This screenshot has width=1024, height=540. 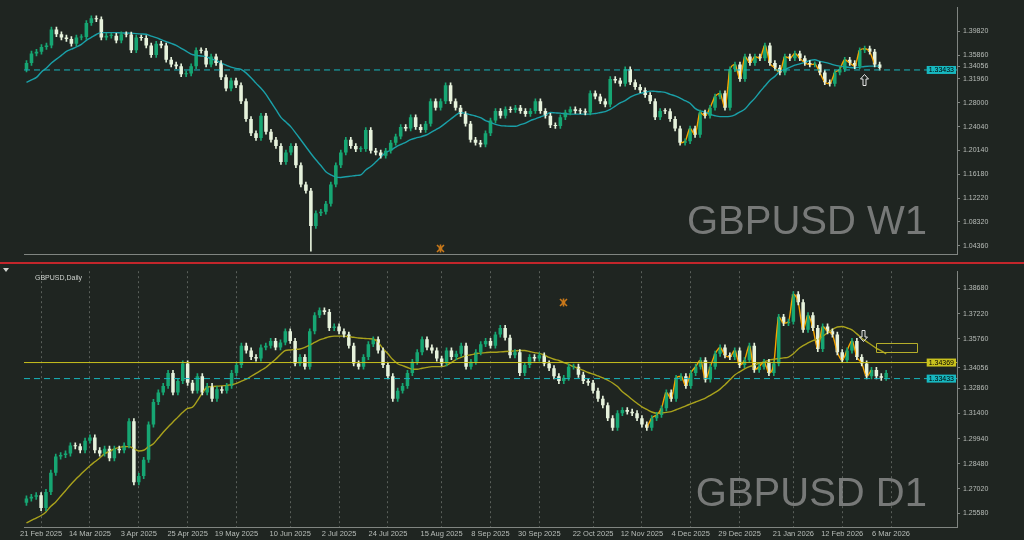 What do you see at coordinates (811, 492) in the screenshot?
I see `text: GBPUSD D1` at bounding box center [811, 492].